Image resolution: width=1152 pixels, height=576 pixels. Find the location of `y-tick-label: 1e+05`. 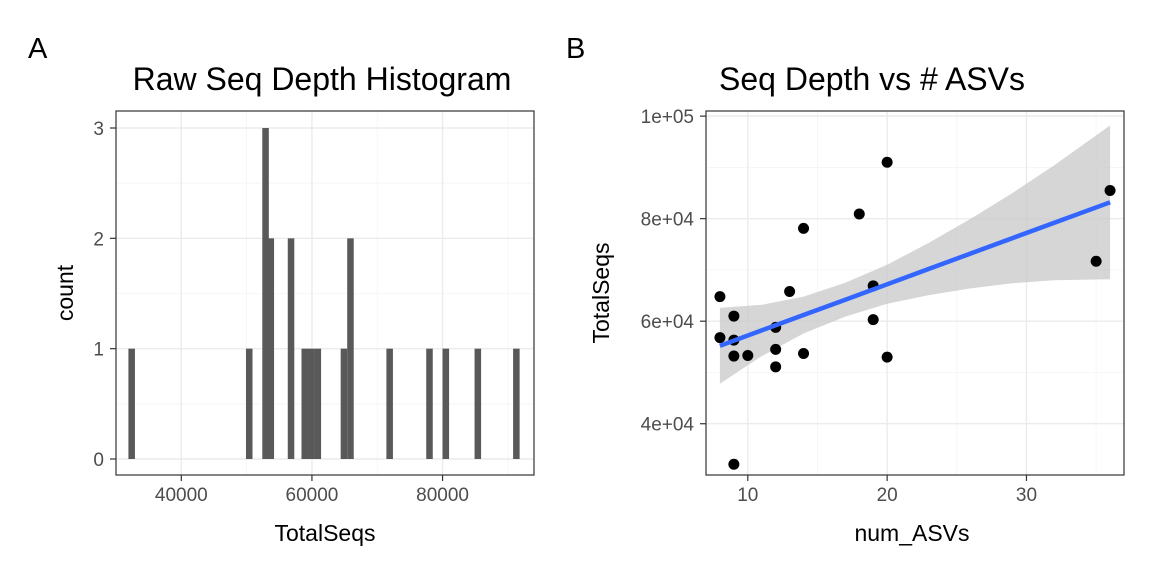

y-tick-label: 1e+05 is located at coordinates (667, 117).